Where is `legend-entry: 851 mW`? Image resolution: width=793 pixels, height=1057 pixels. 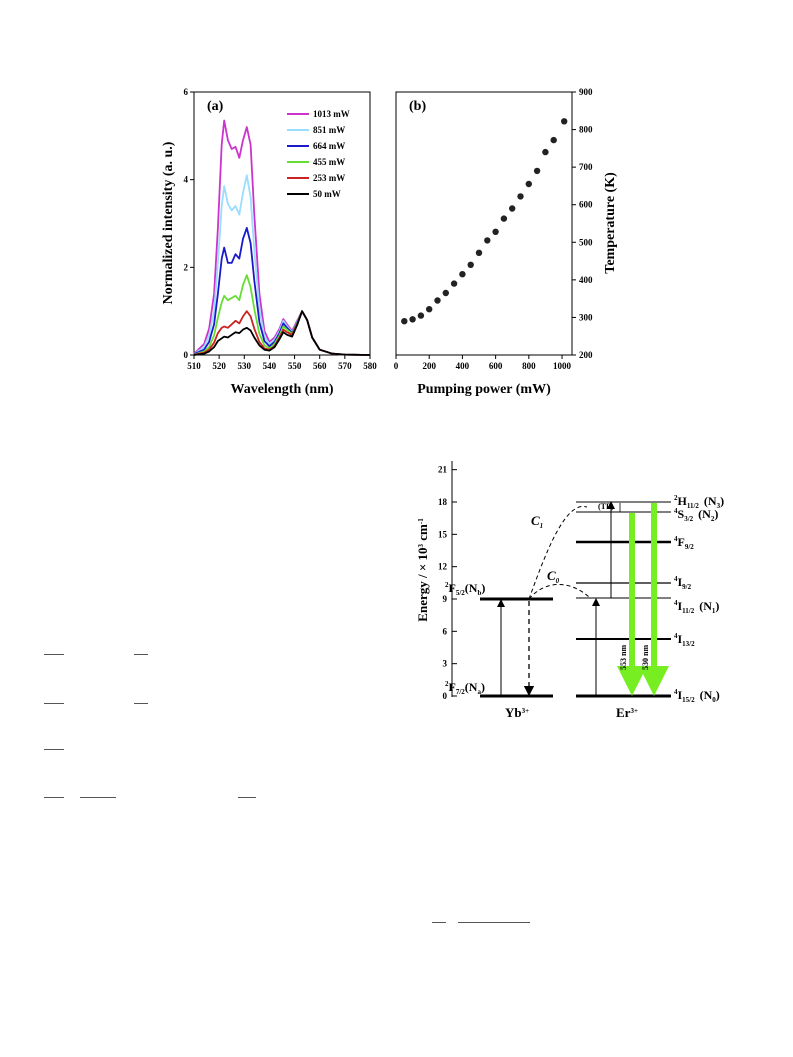 legend-entry: 851 mW is located at coordinates (329, 130).